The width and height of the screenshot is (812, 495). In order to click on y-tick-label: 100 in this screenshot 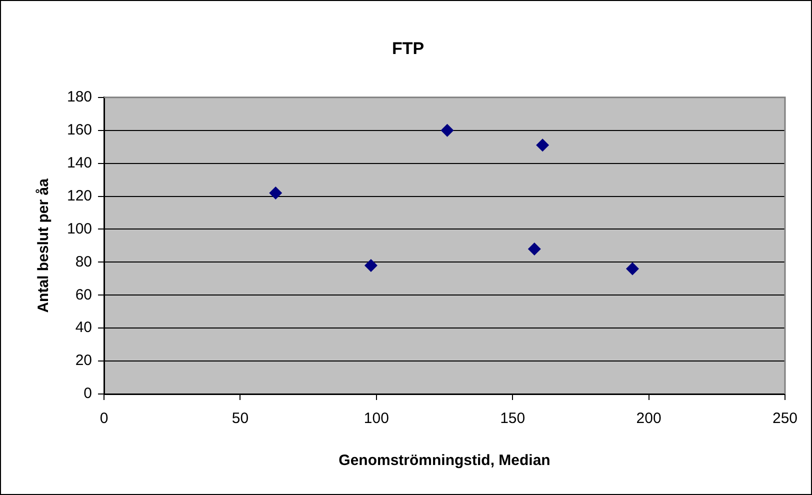, I will do `click(79, 229)`.